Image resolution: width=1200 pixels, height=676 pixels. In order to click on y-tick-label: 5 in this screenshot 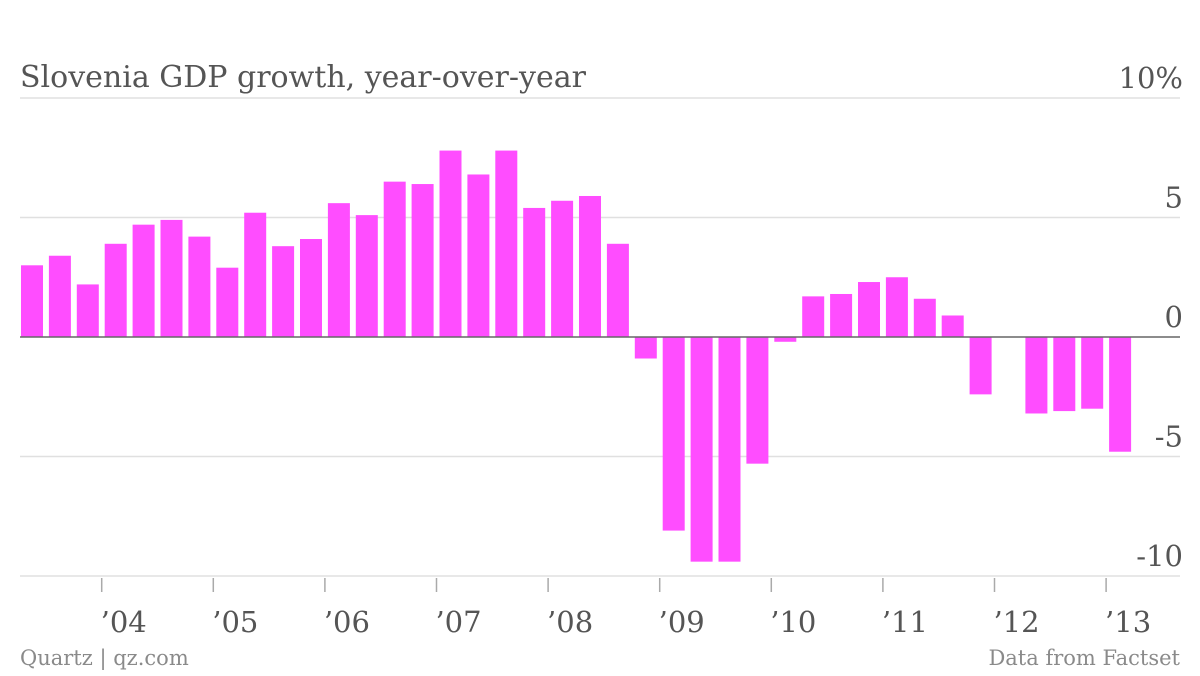, I will do `click(1174, 198)`.